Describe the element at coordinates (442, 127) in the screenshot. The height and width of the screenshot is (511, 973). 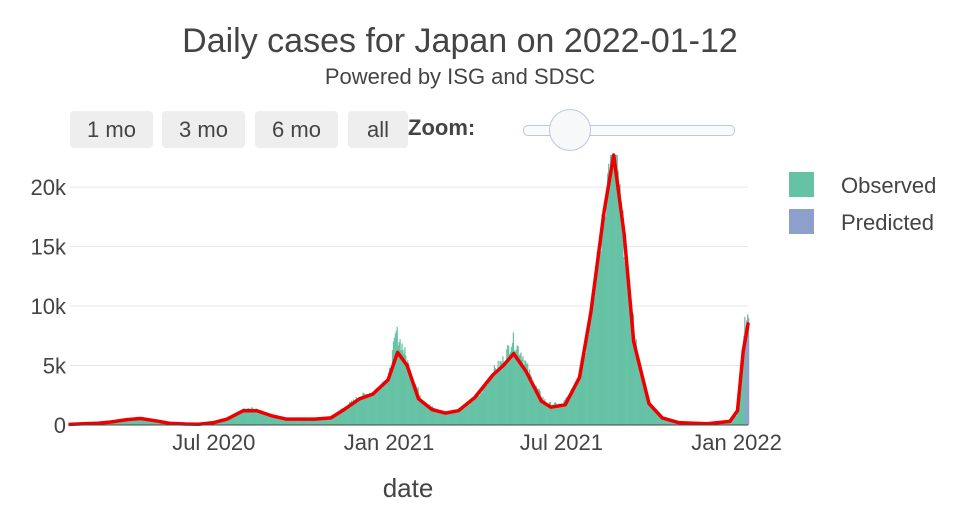
I see `zoom-label: Zoom:` at that location.